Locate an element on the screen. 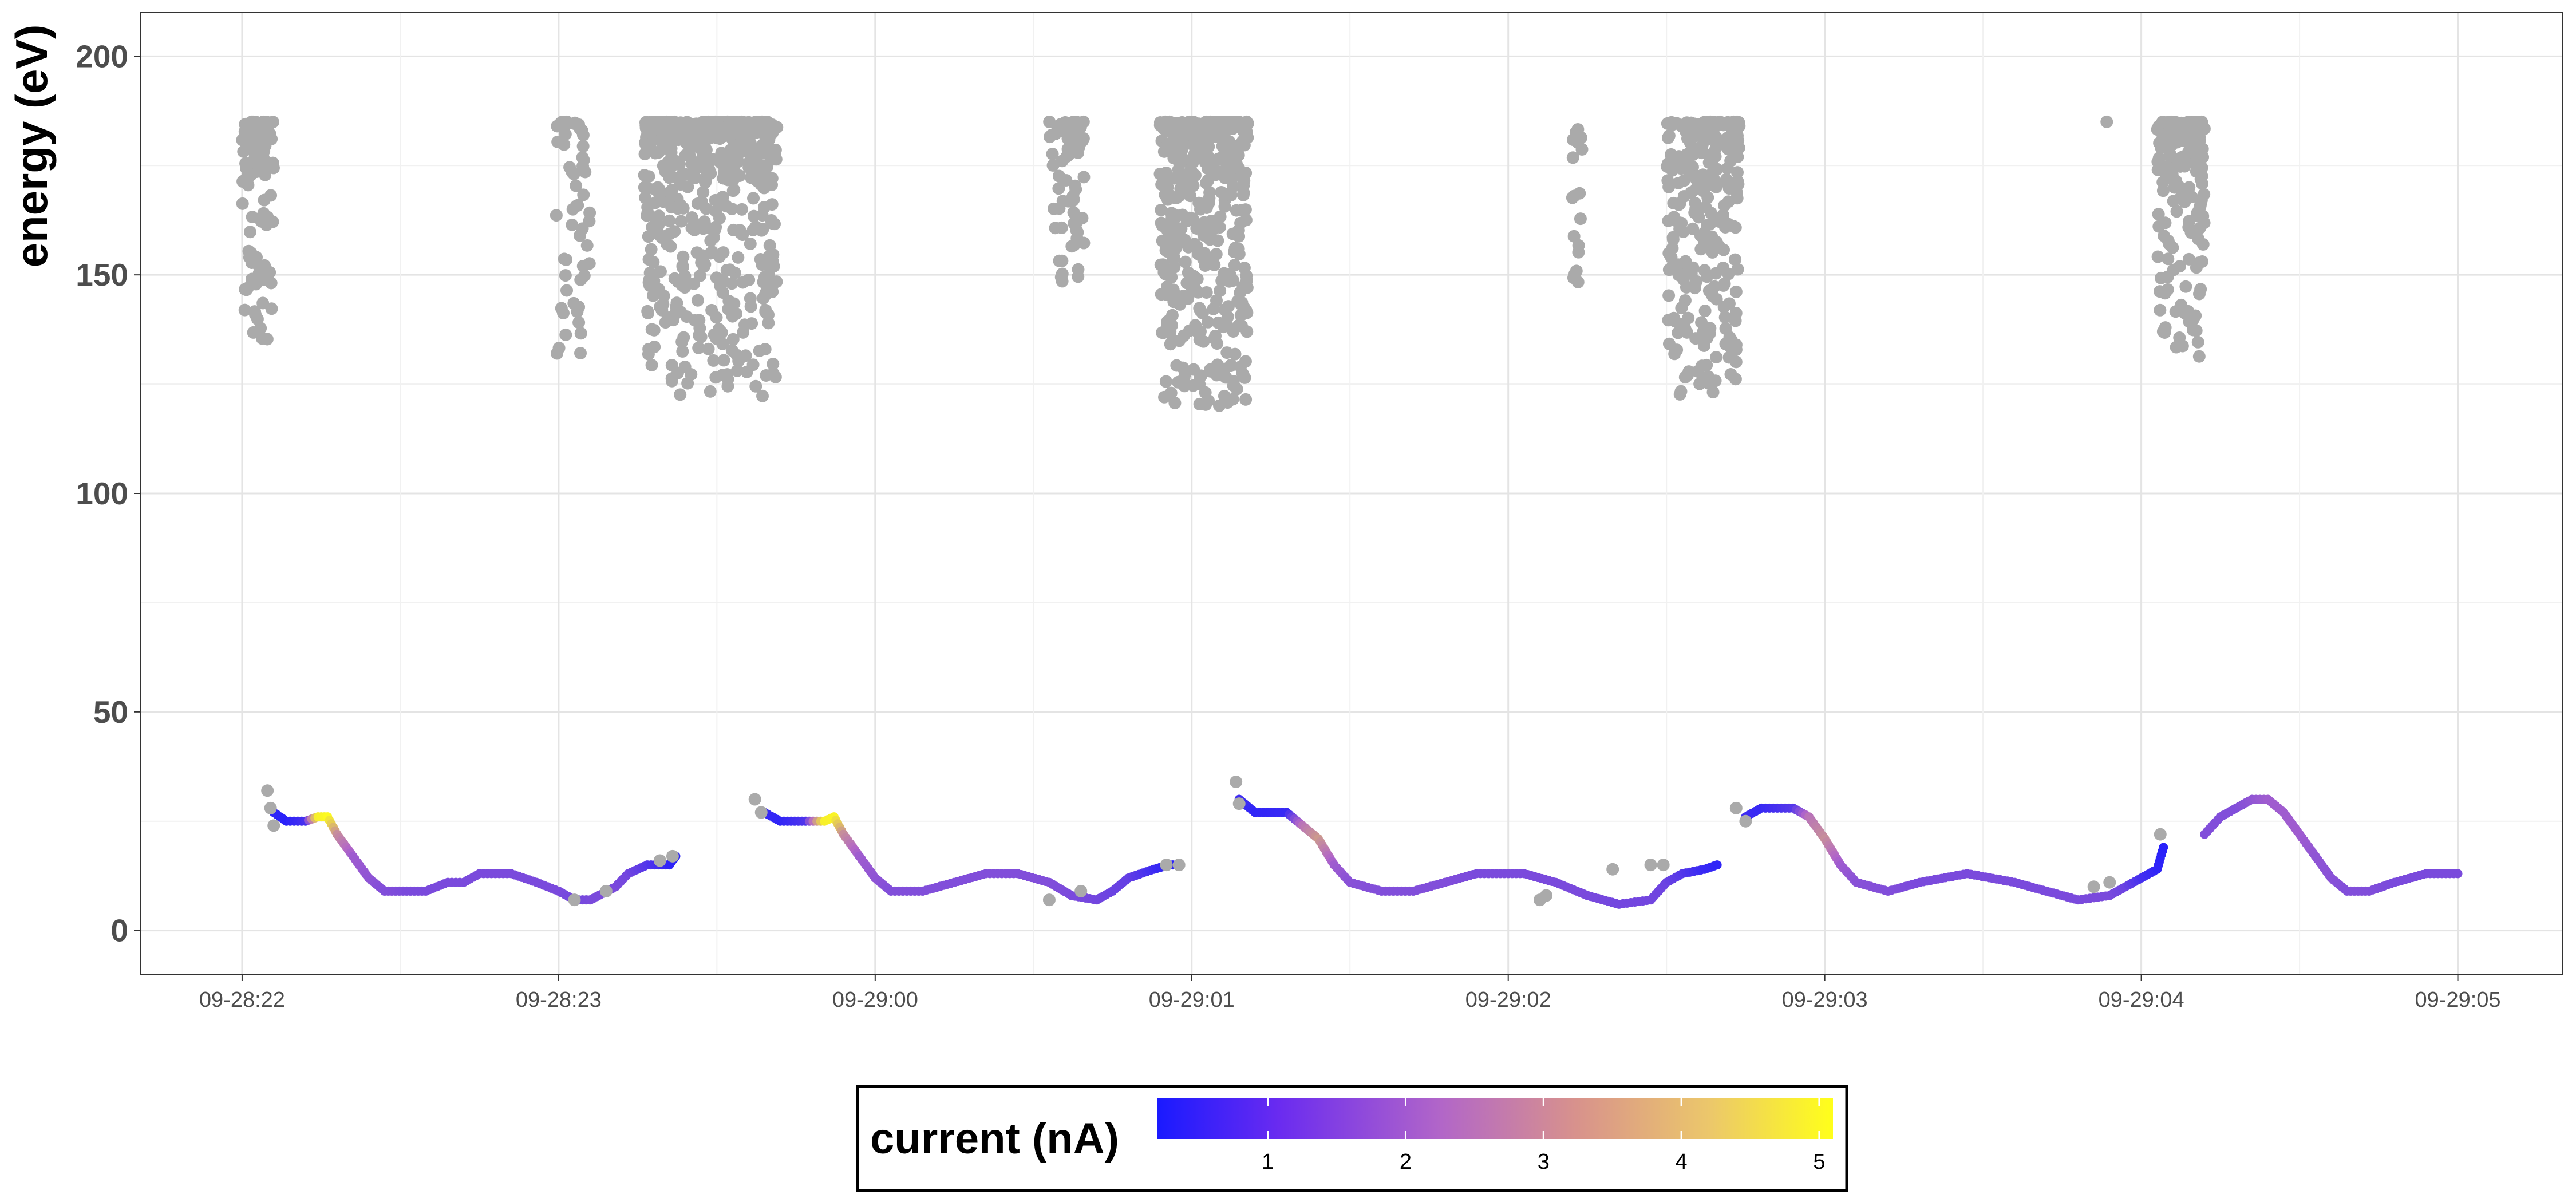 The image size is (2576, 1202). x-tick-label: 09-28:23 is located at coordinates (559, 1000).